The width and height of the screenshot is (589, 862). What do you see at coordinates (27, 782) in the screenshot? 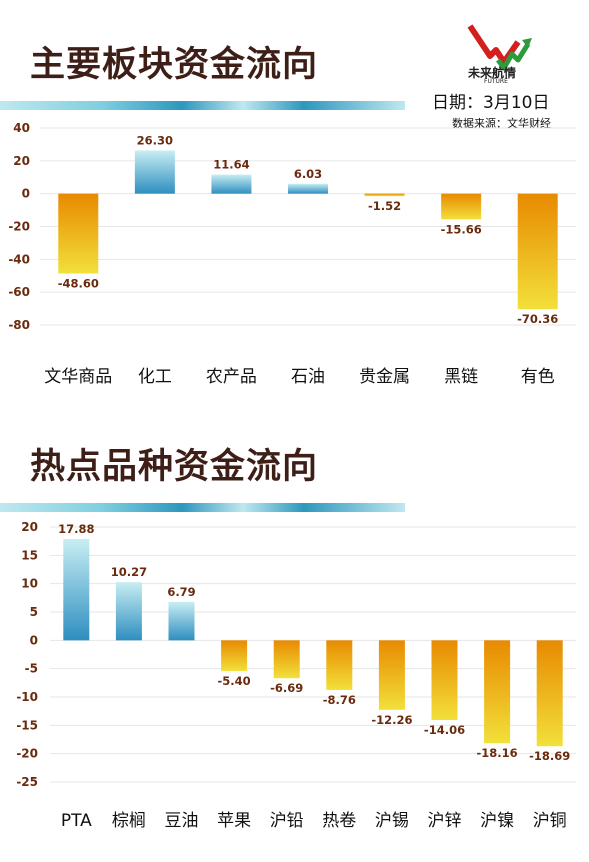
I see `y-tick-label: -25` at bounding box center [27, 782].